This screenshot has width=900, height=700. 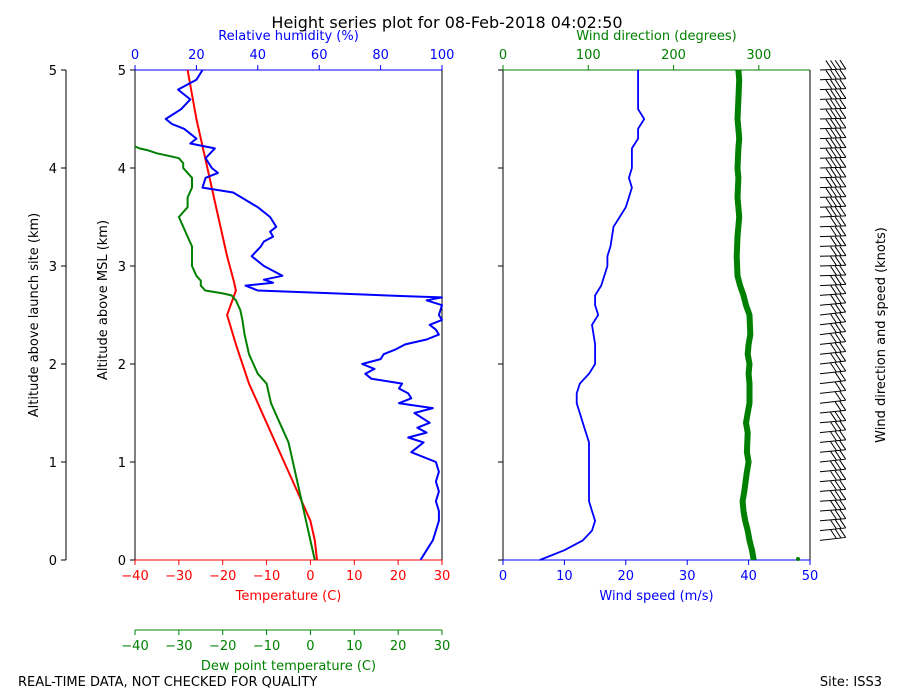 What do you see at coordinates (122, 365) in the screenshot?
I see `msl-y-tick-label: 2` at bounding box center [122, 365].